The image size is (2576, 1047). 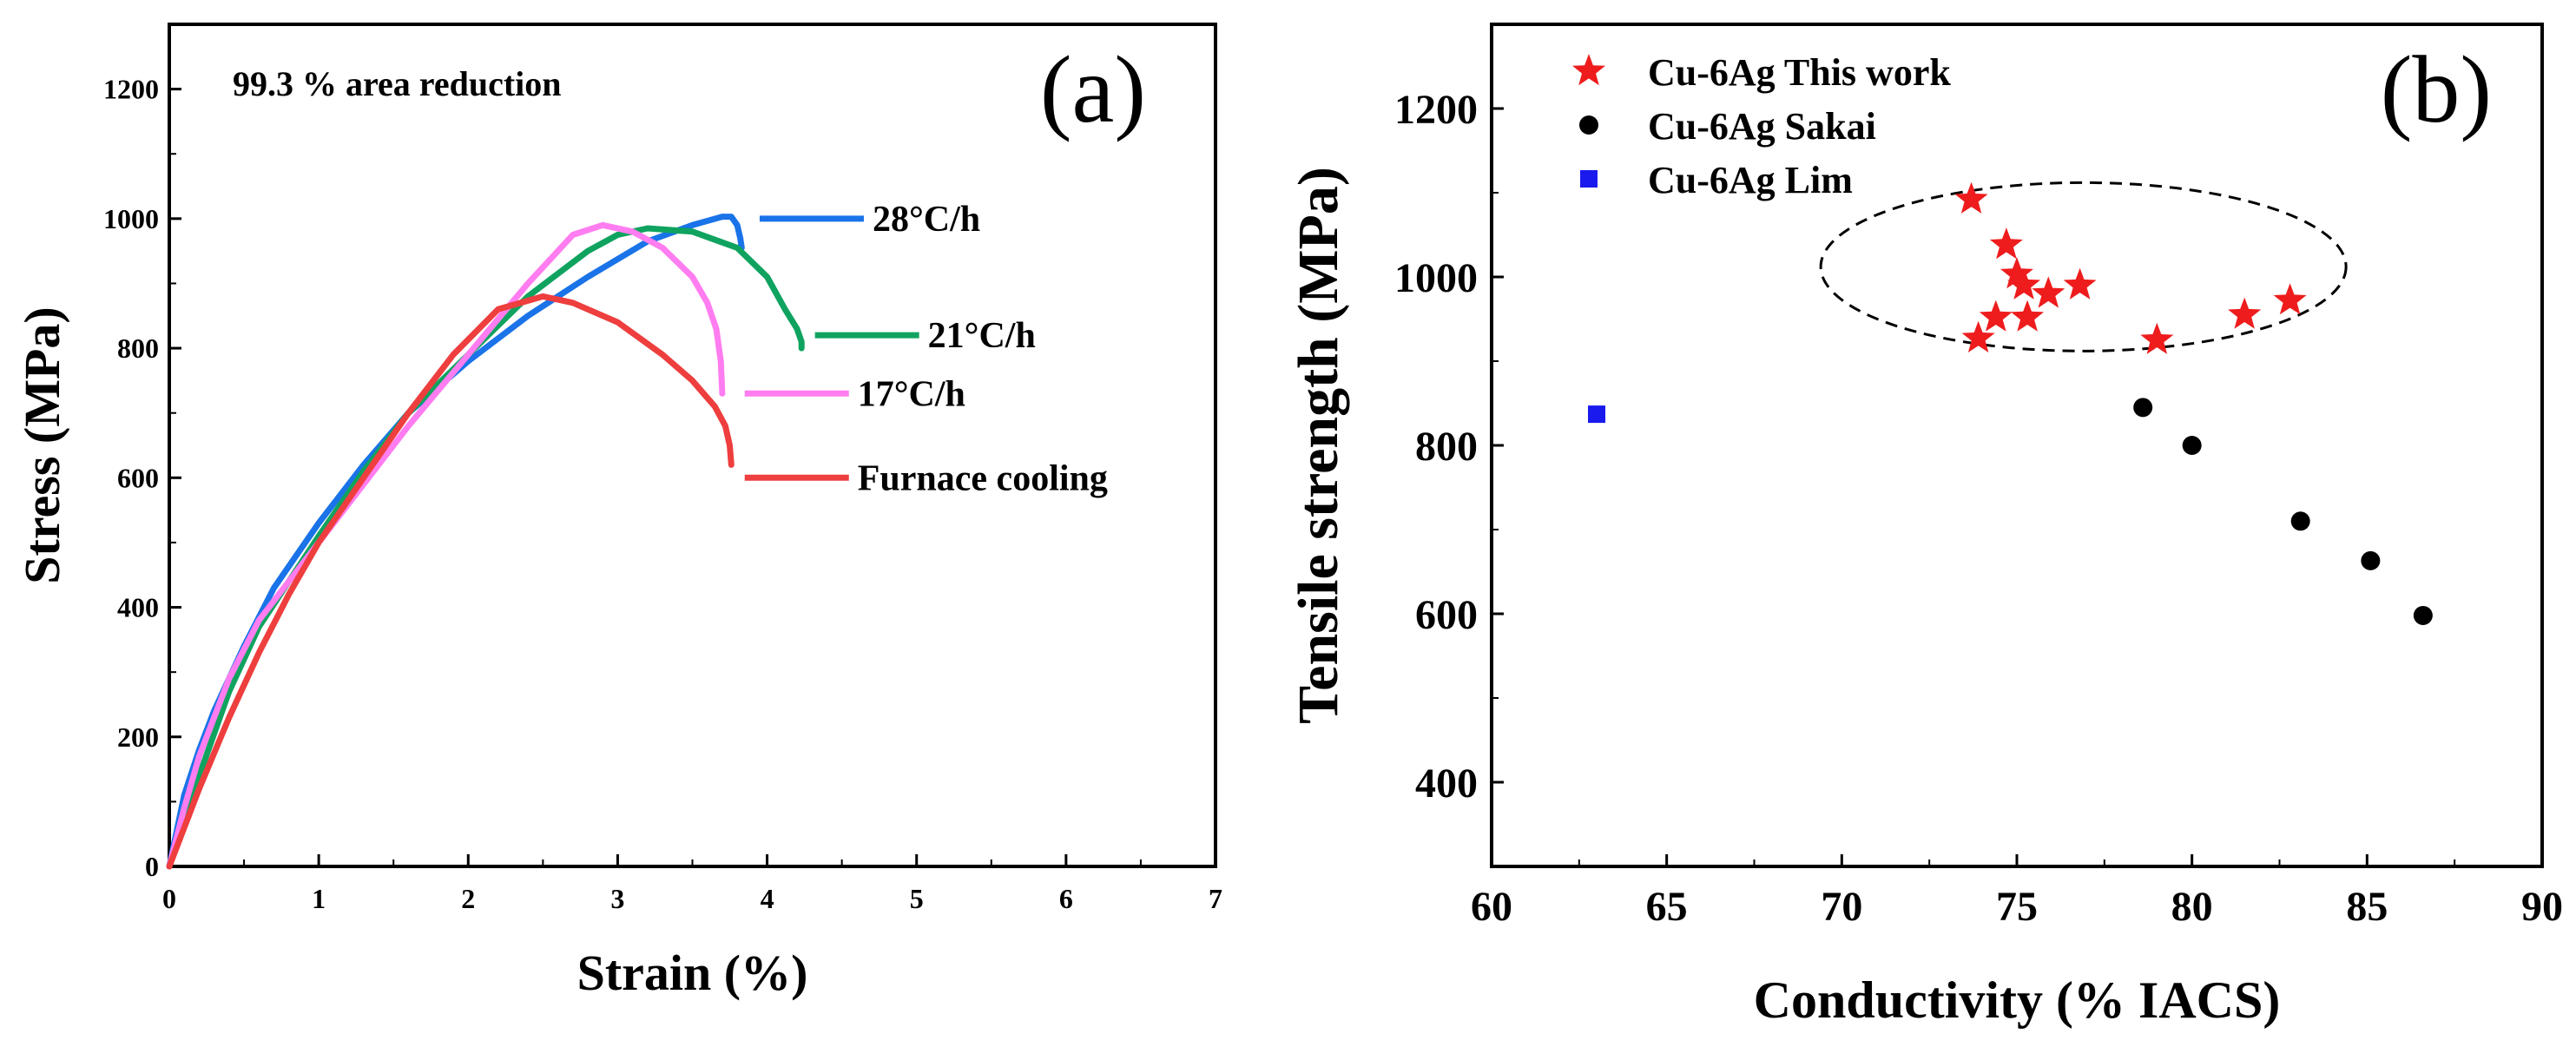 What do you see at coordinates (1066, 898) in the screenshot?
I see `x-tick-label: 6` at bounding box center [1066, 898].